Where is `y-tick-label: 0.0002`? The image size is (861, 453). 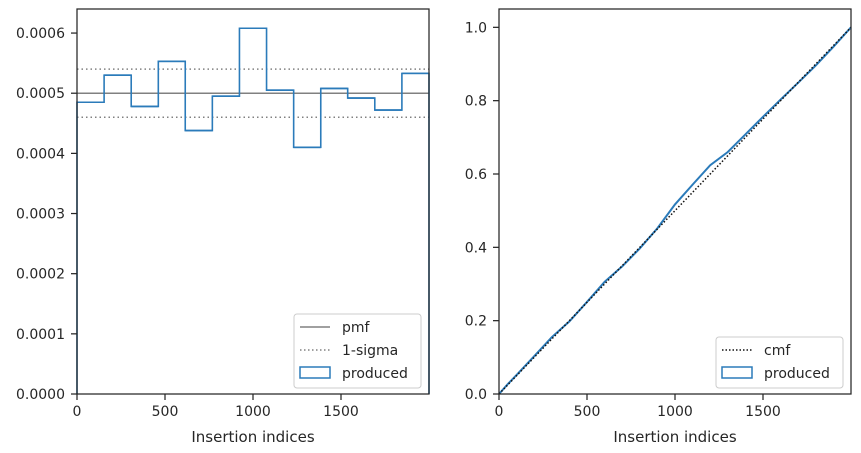
y-tick-label: 0.0002 is located at coordinates (40, 275).